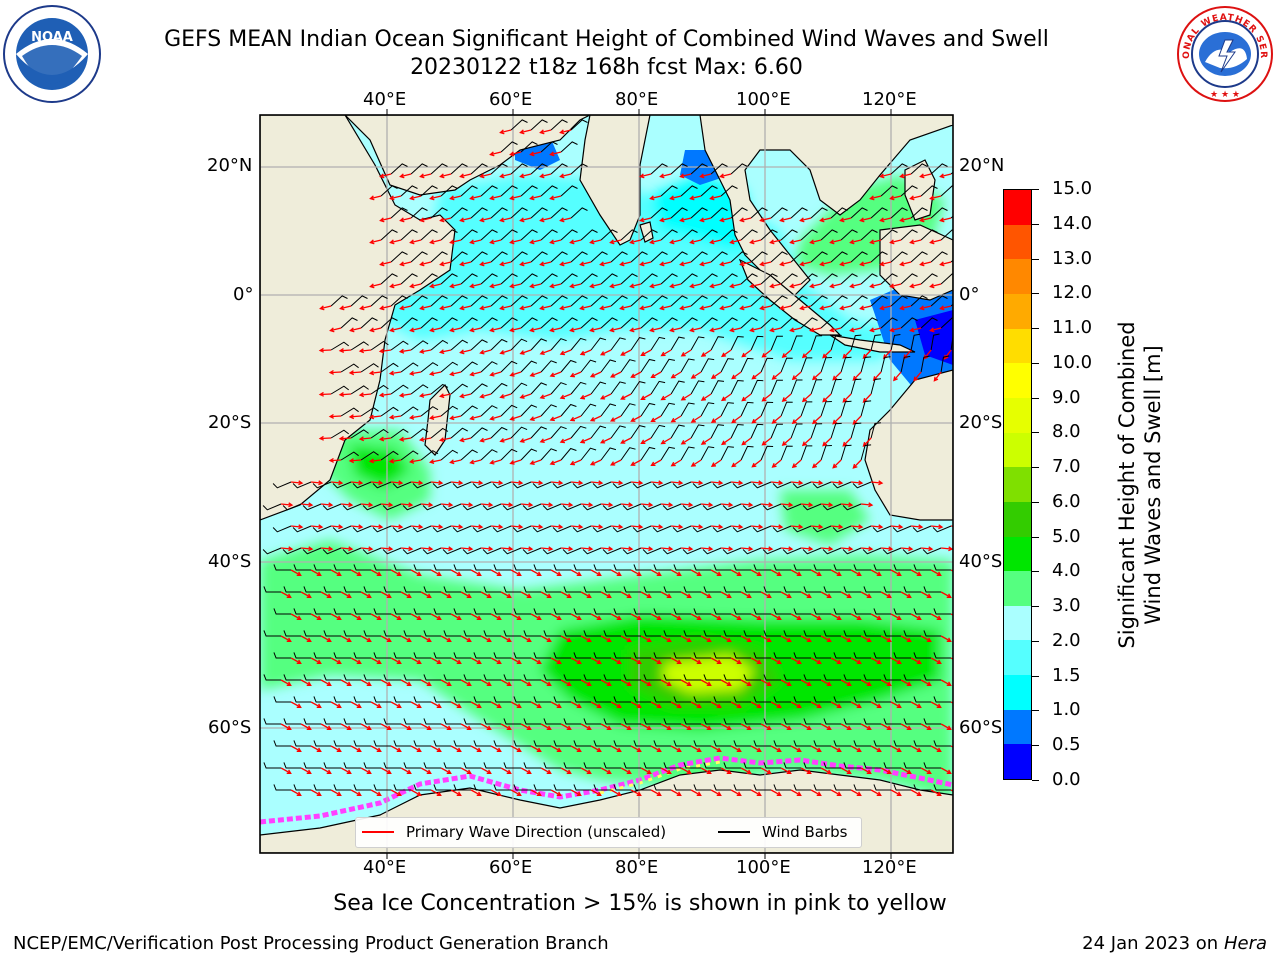 This screenshot has width=1280, height=960. Describe the element at coordinates (1066, 432) in the screenshot. I see `colorbar-tick-label: 8.0` at that location.